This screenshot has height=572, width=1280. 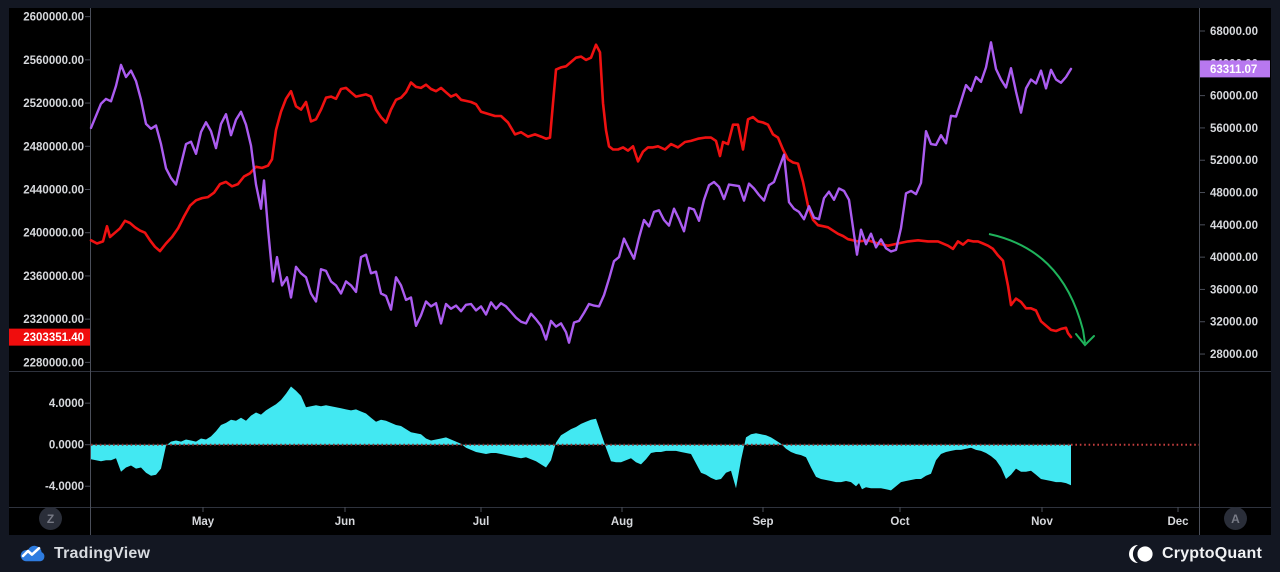 I want to click on right-axis-tick-label: 28000.00, so click(x=1234, y=355).